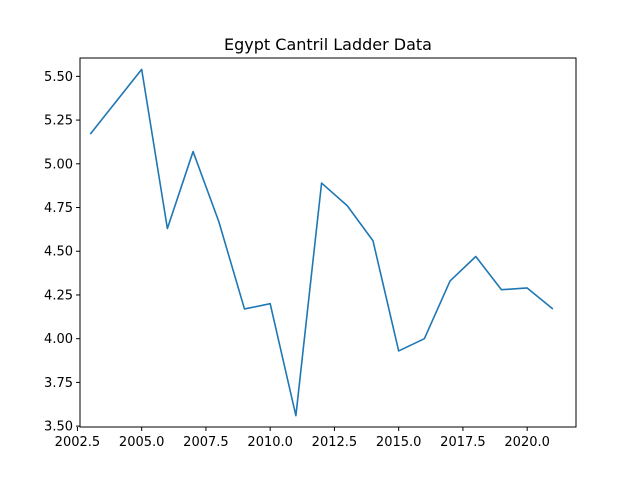 Image resolution: width=640 pixels, height=480 pixels. What do you see at coordinates (58, 427) in the screenshot?
I see `y-tick-label: 3.50` at bounding box center [58, 427].